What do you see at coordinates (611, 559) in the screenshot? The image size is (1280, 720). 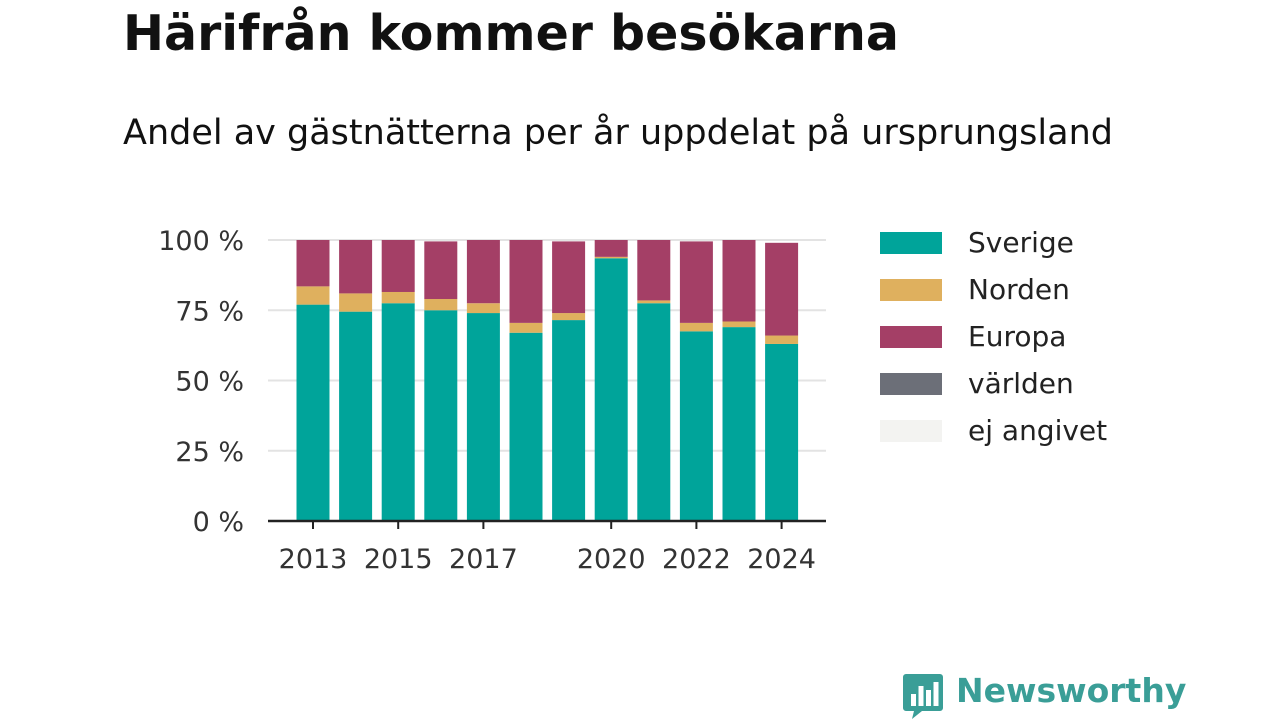 I see `x-tick-label: 2020` at bounding box center [611, 559].